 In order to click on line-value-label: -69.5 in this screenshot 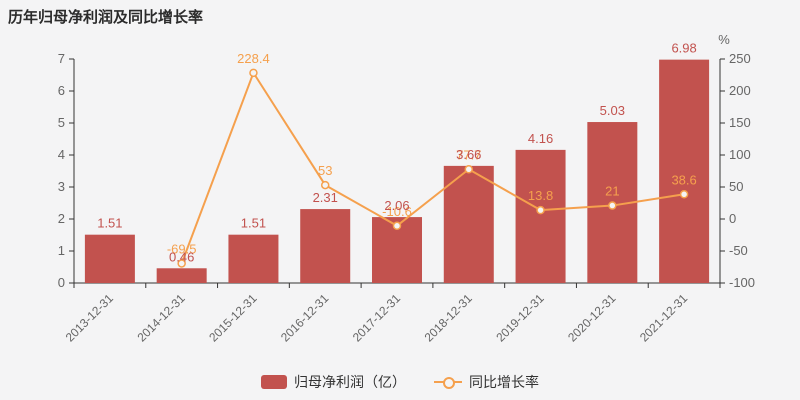, I will do `click(182, 248)`.